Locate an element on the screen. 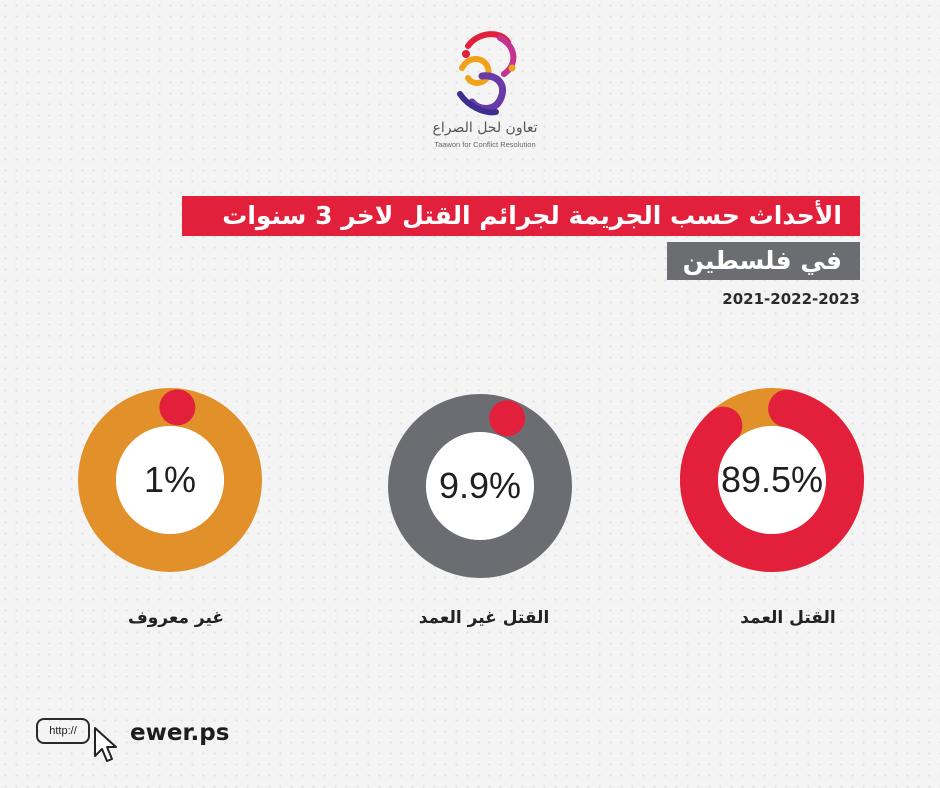  donut-value-arc-intentional is located at coordinates (772, 480).